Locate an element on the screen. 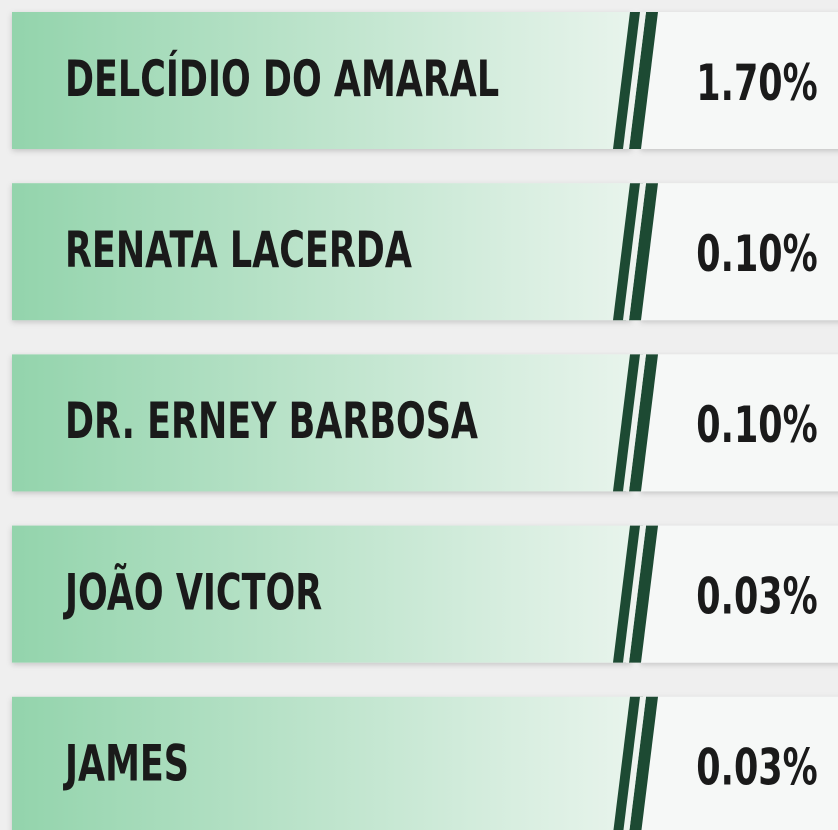  candidate-percentage: 1.70% is located at coordinates (756, 84).